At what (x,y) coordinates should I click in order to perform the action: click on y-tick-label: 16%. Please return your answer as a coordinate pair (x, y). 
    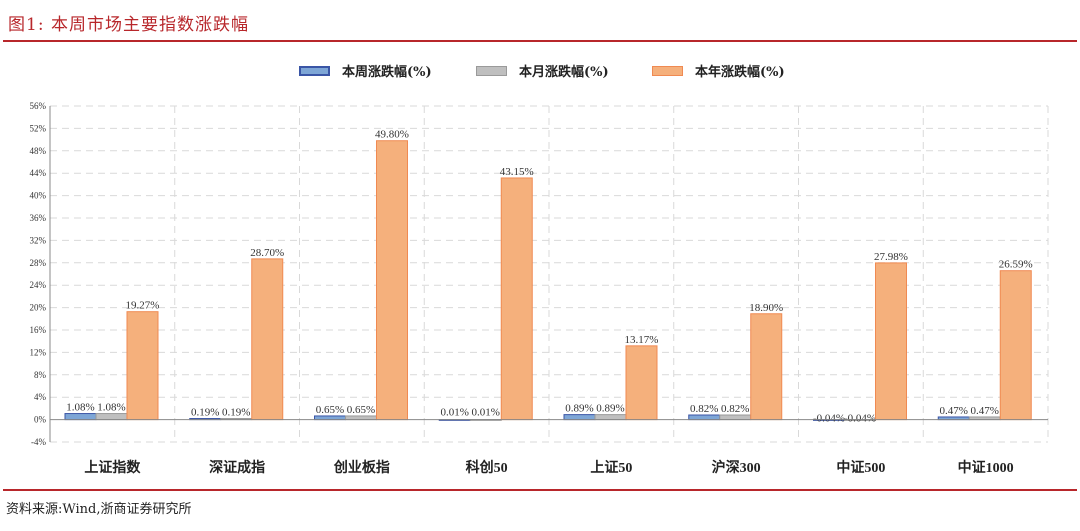
    Looking at the image, I should click on (38, 330).